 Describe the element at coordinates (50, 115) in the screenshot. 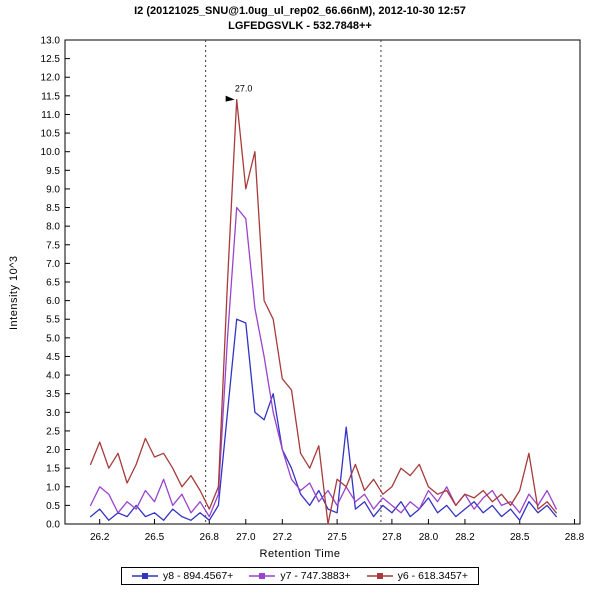

I see `y-tick-label: 11.0` at that location.